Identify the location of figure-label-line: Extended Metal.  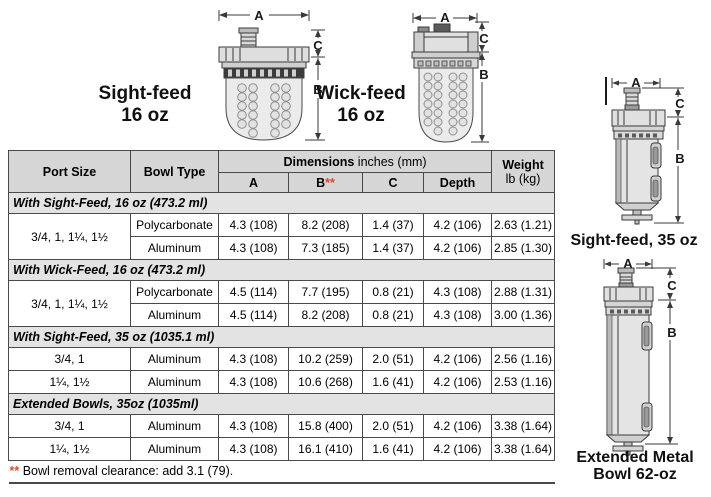
(635, 457).